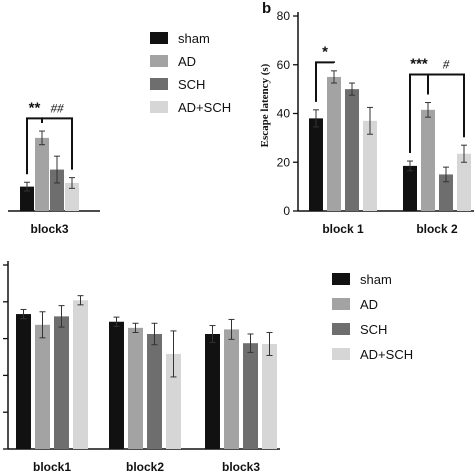 This screenshot has width=474, height=474. Describe the element at coordinates (284, 16) in the screenshot. I see `y-tick-label: 80` at that location.